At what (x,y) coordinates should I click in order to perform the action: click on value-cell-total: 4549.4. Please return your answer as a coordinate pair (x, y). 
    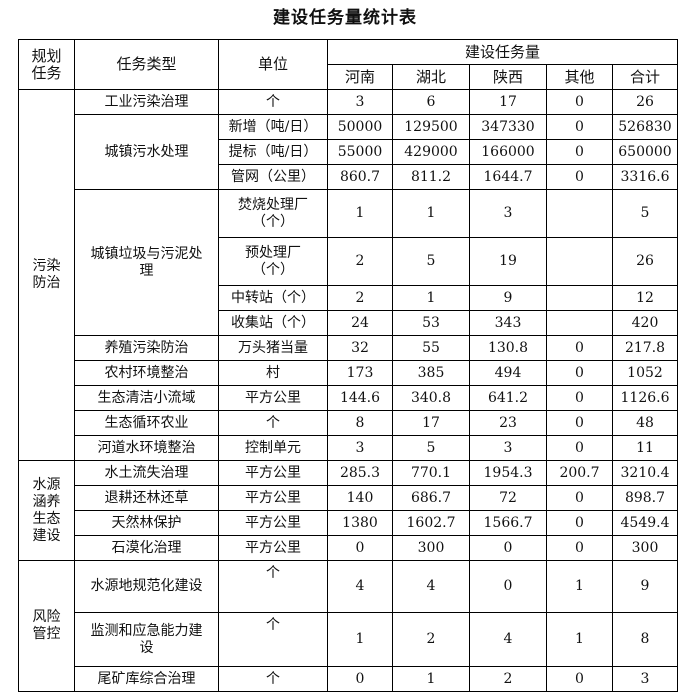
    Looking at the image, I should click on (645, 523).